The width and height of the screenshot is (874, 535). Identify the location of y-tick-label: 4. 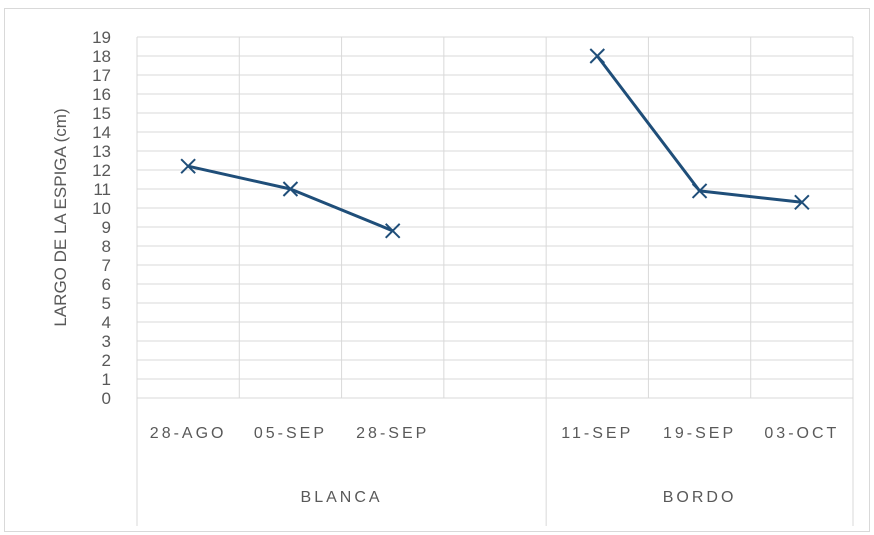
(106, 322).